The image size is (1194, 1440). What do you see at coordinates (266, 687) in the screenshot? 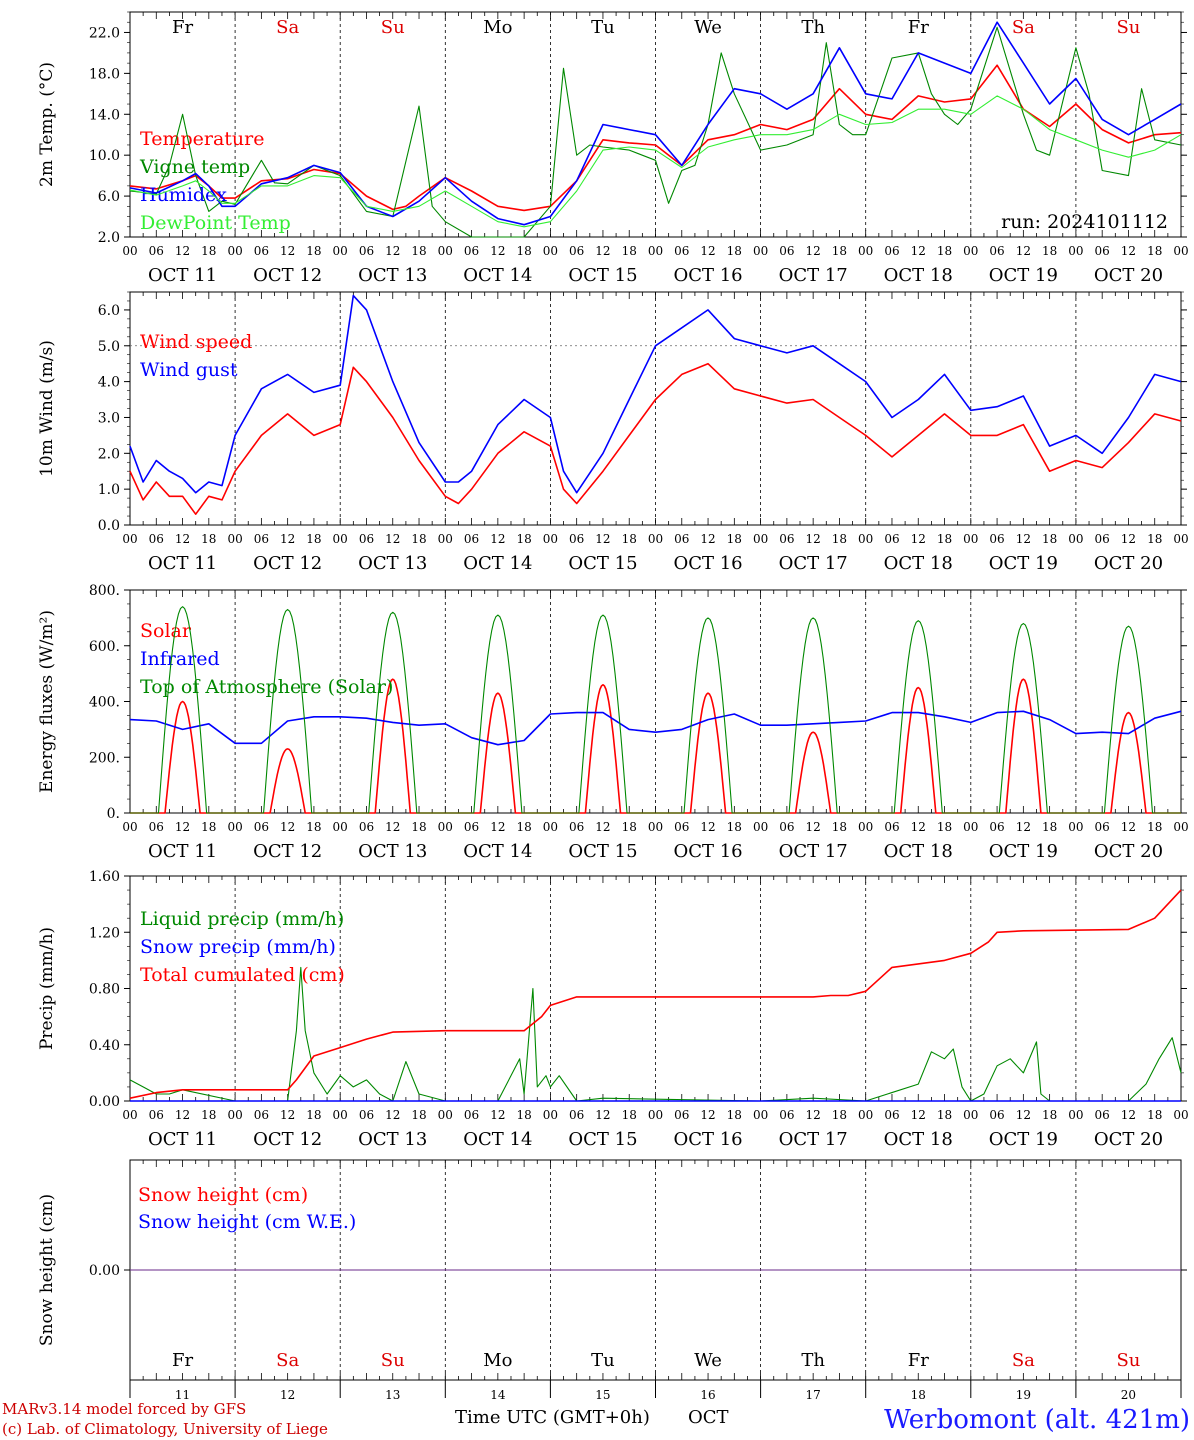
I see `legend-entry: Top of Atmosphere (Solar)` at bounding box center [266, 687].